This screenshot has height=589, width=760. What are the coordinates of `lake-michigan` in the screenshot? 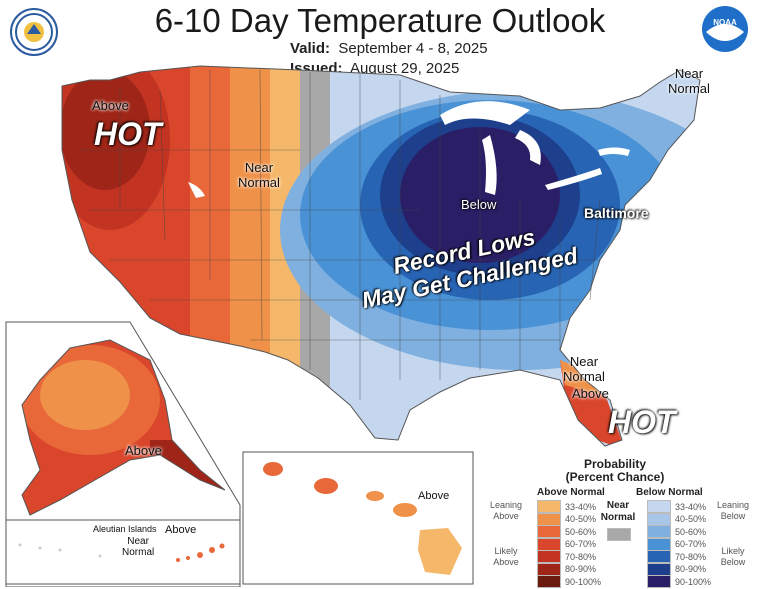 It's located at (489, 165).